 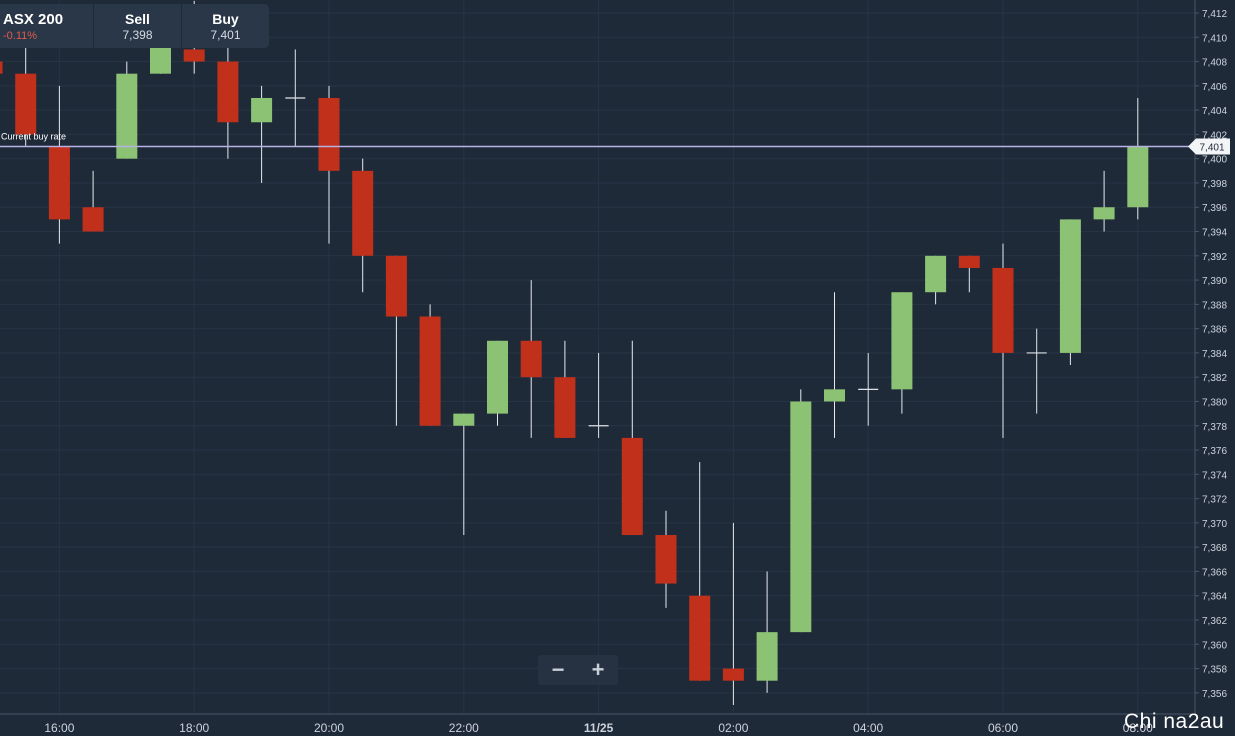 I want to click on y-tick-label: 7,392, so click(x=1214, y=257).